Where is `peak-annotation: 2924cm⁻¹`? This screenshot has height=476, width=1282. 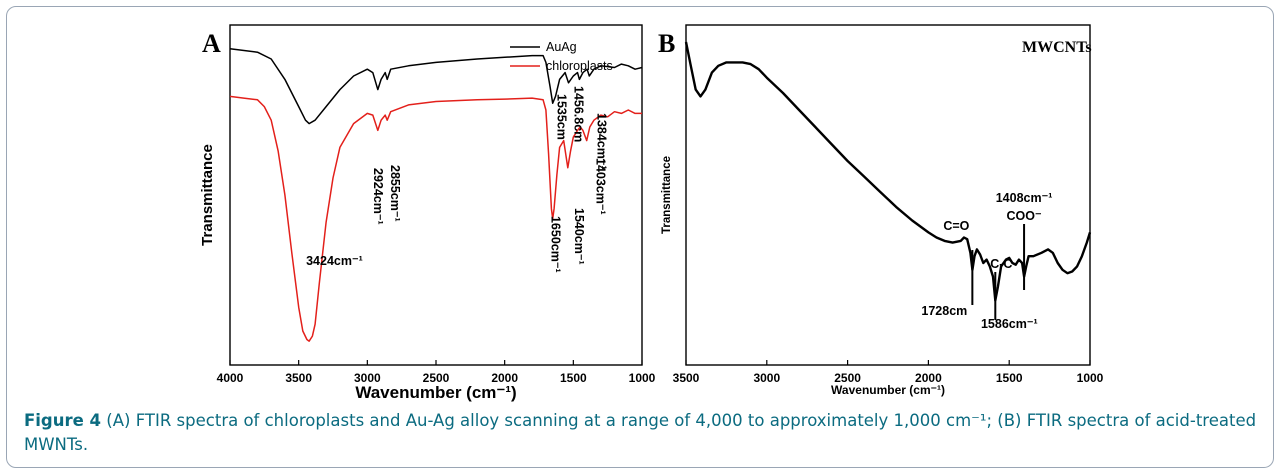
peak-annotation: 2924cm⁻¹ is located at coordinates (378, 196).